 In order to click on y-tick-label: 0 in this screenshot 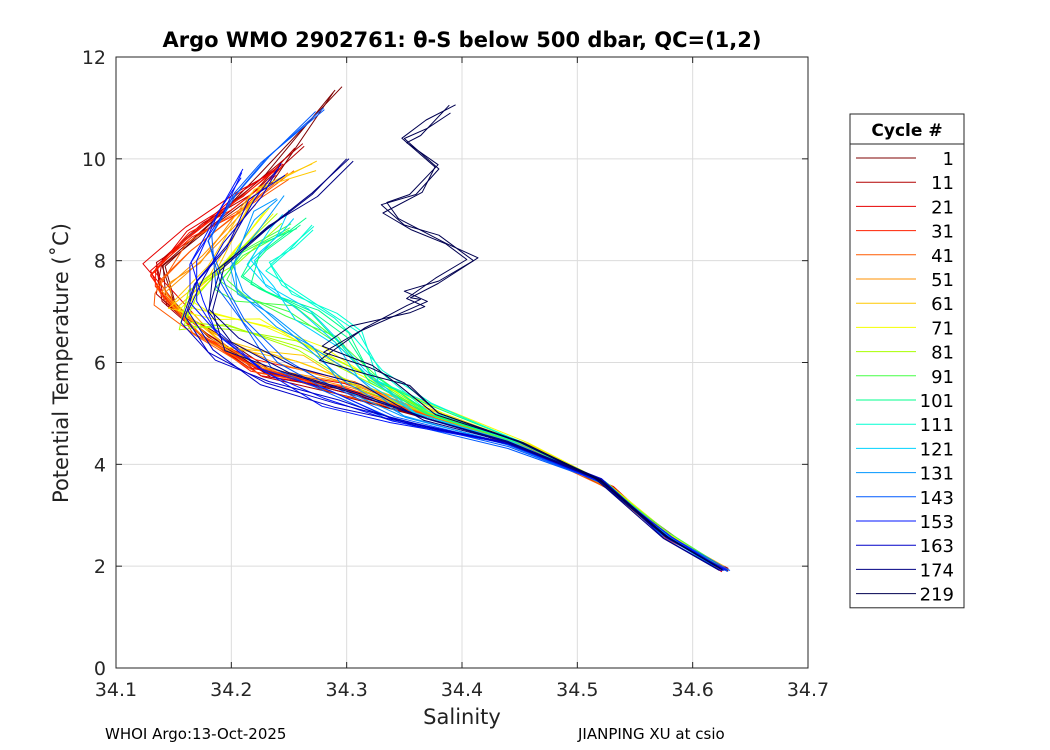, I will do `click(100, 669)`.